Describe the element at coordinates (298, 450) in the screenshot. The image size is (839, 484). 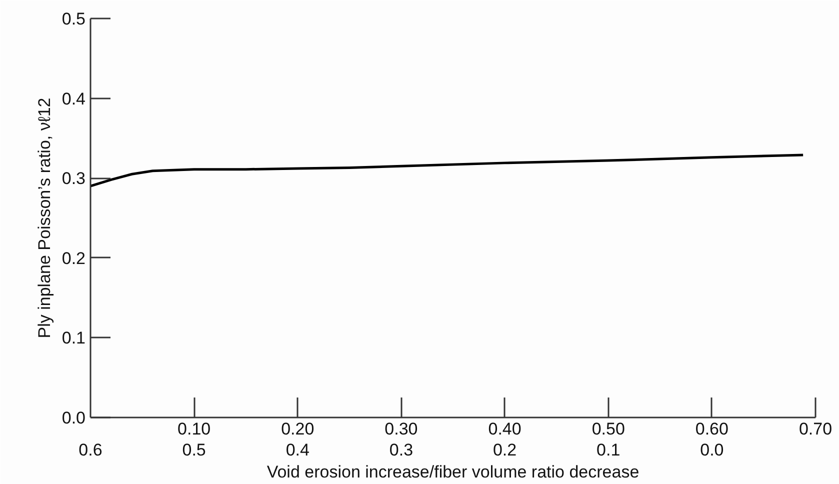
I see `x2-tick-label: 0.4` at that location.